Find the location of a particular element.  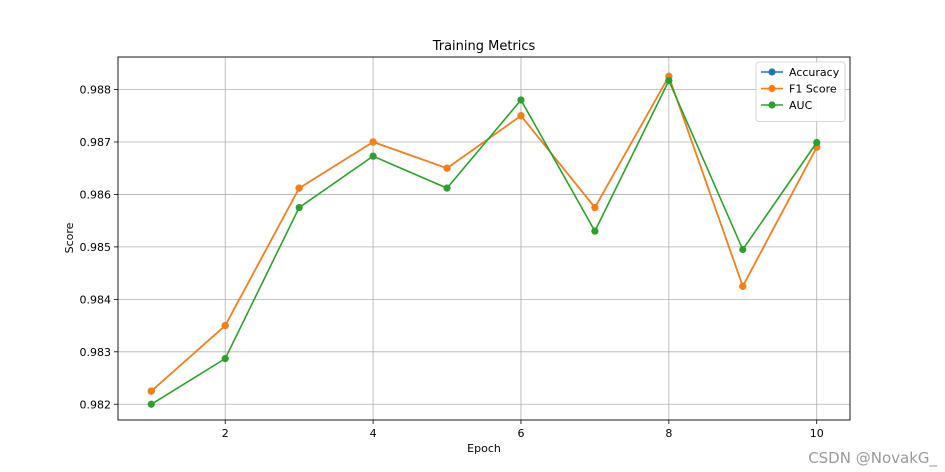

x-axis-label: Epoch is located at coordinates (484, 448).